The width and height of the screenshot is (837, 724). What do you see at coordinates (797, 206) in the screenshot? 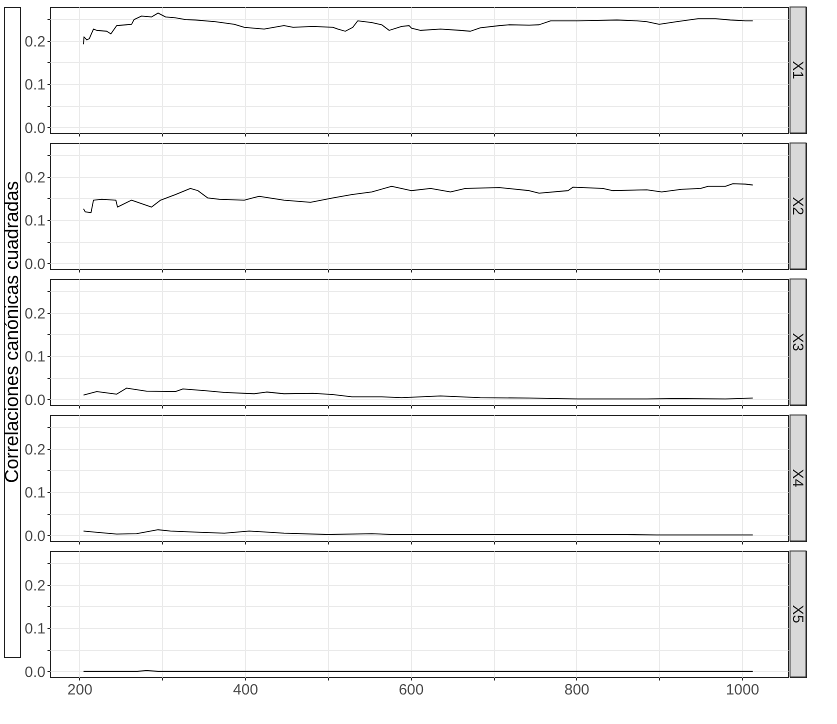
I see `text: X2` at bounding box center [797, 206].